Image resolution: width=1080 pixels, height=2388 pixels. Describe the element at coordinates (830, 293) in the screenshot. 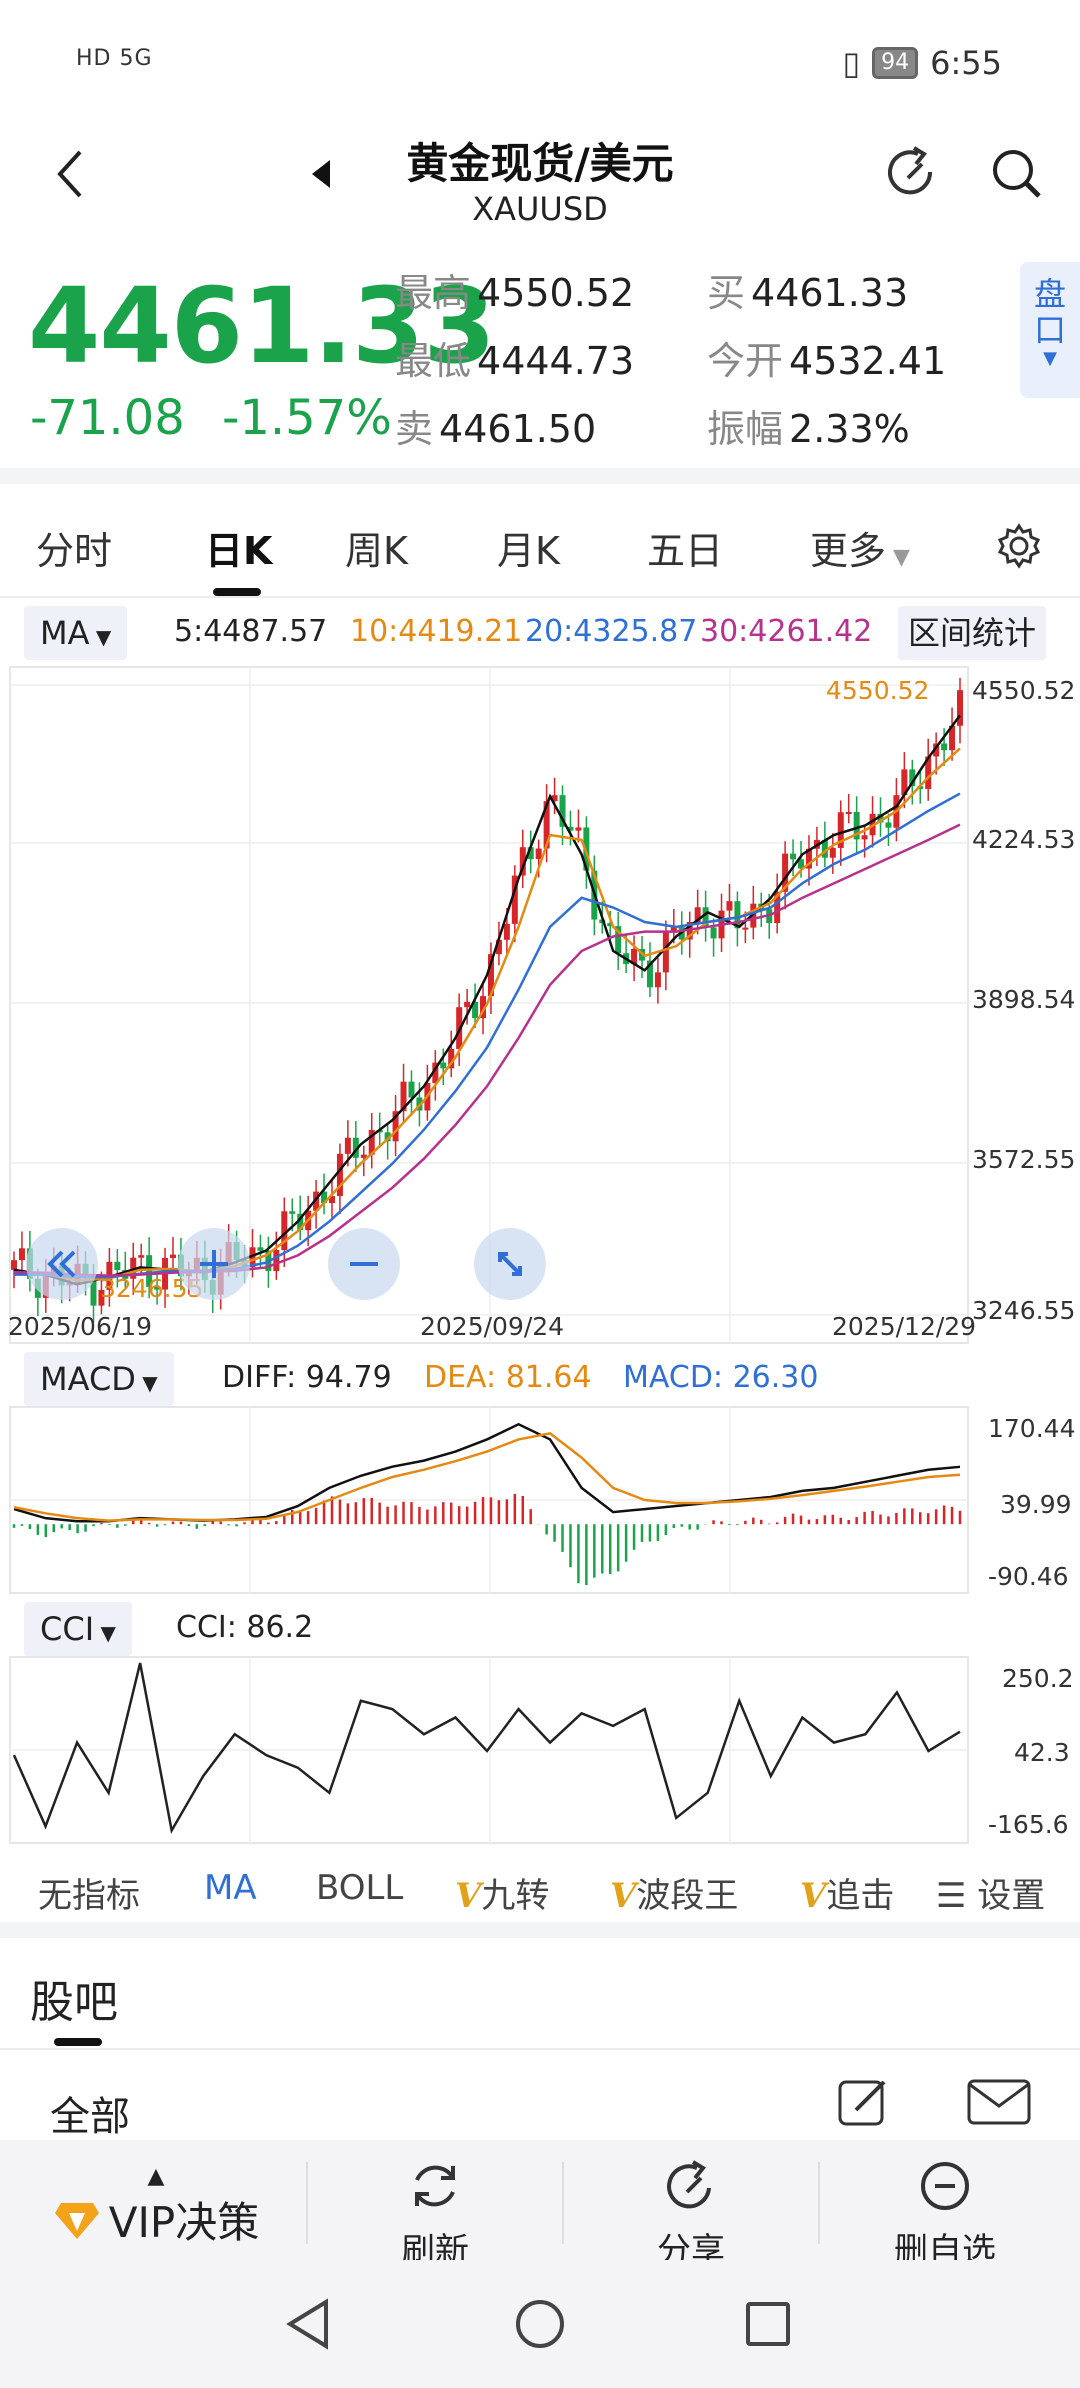

I see `stat-buy-value: 4461.33` at that location.